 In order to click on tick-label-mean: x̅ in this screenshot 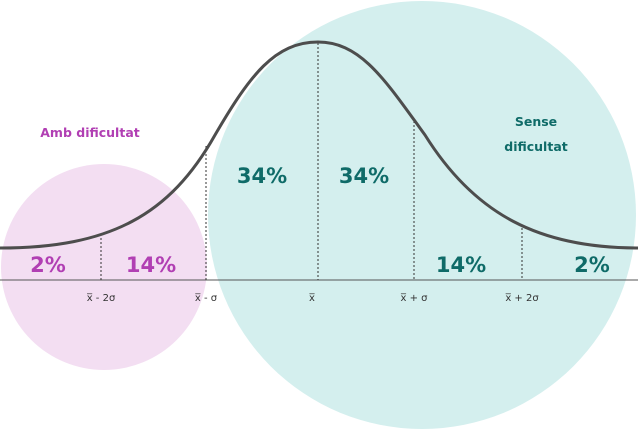, I will do `click(312, 298)`.